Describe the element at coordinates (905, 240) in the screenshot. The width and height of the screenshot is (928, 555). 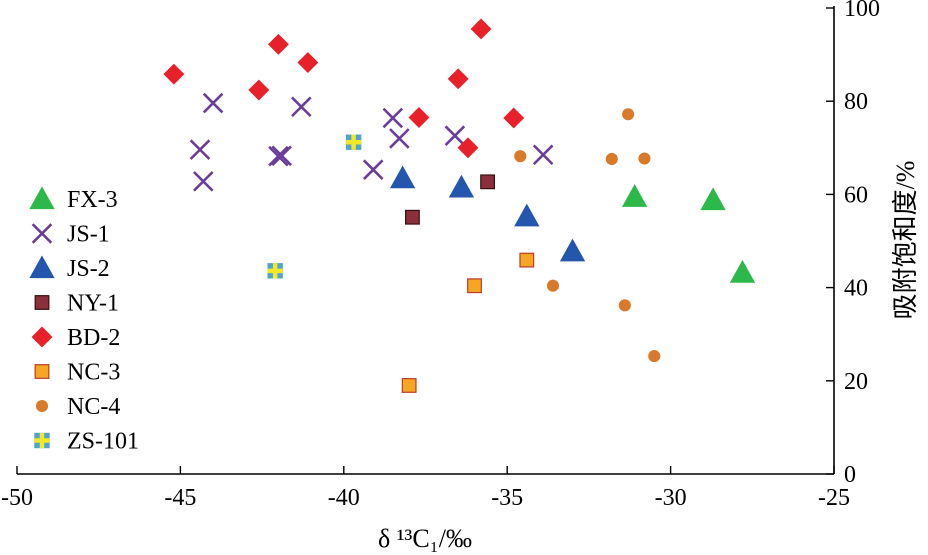
I see `y-axis-title: 吸附饱和度/%` at that location.